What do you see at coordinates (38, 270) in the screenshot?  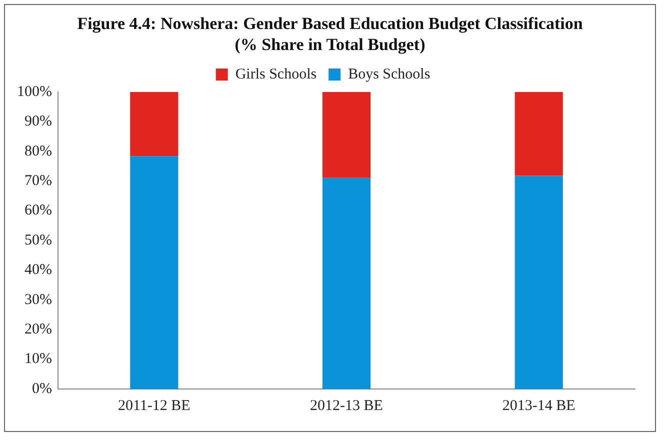 I see `y-tick-label: 40%` at bounding box center [38, 270].